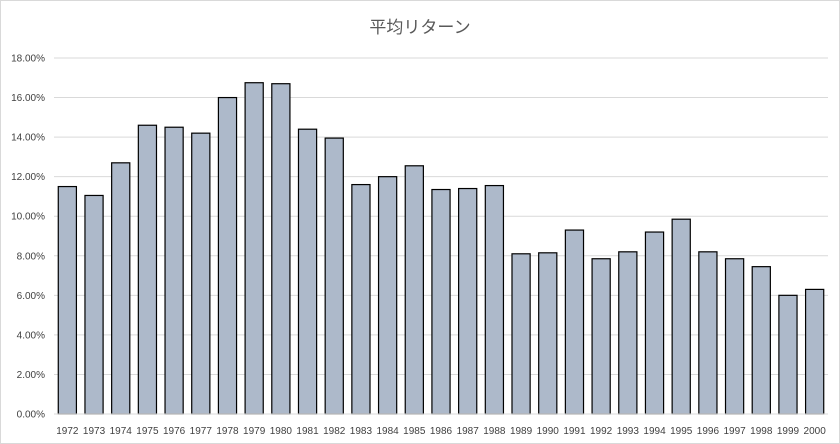  I want to click on bar-1979, so click(254, 248).